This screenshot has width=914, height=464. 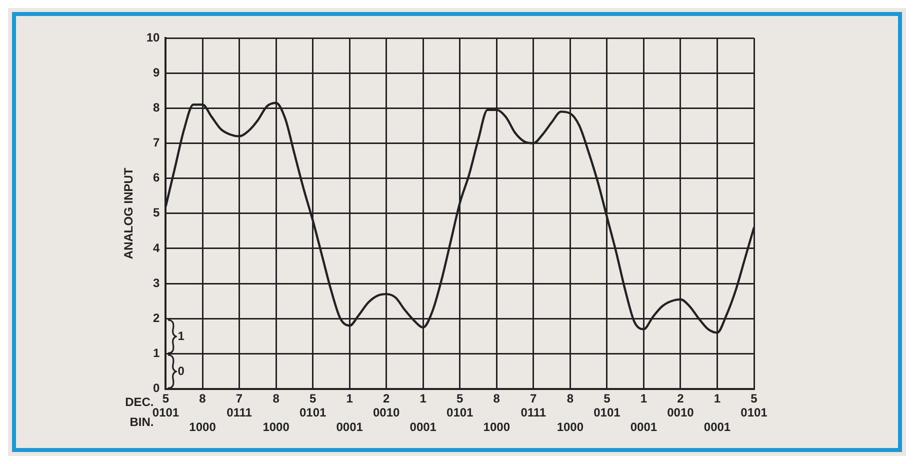 I want to click on y-tick-label: 6, so click(x=156, y=177).